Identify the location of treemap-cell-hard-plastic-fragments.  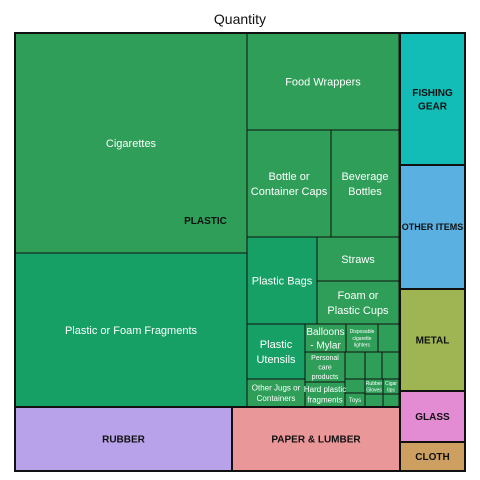
(325, 394).